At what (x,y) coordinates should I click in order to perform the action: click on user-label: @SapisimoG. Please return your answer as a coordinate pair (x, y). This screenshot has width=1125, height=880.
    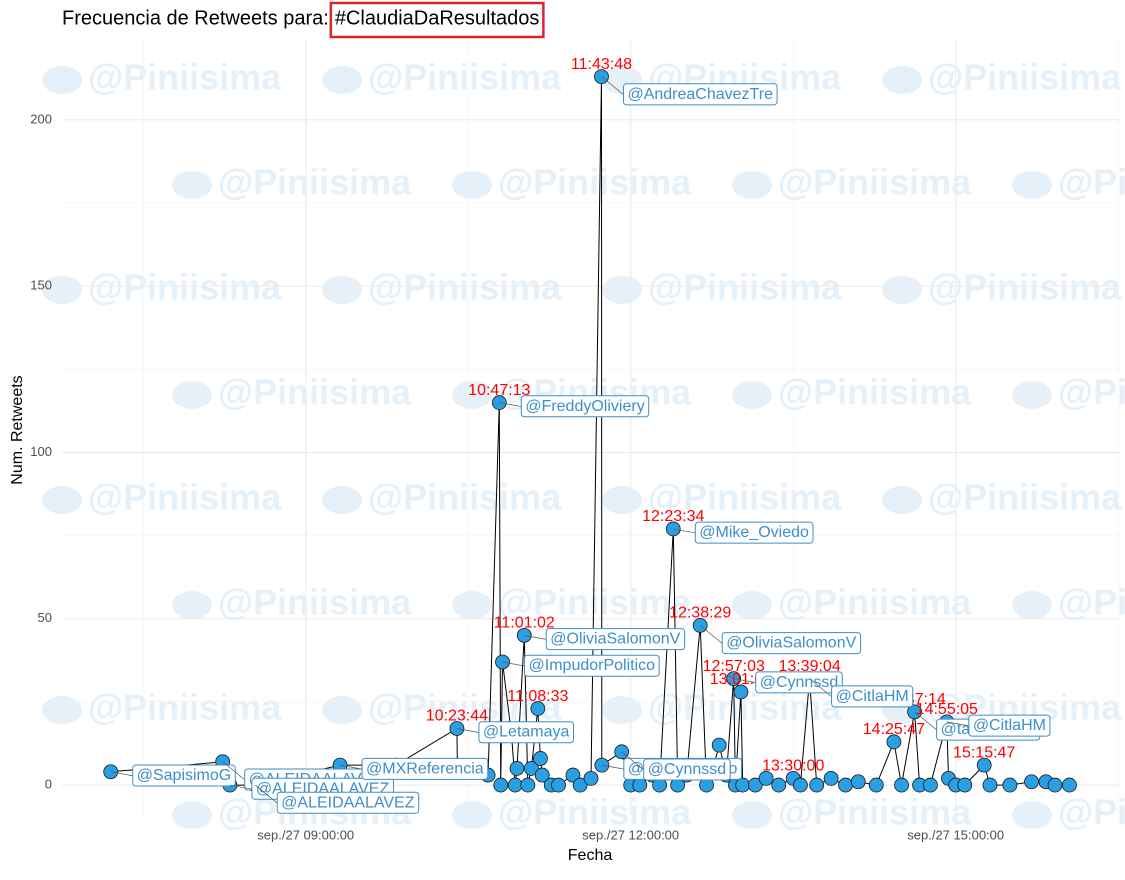
    Looking at the image, I should click on (184, 775).